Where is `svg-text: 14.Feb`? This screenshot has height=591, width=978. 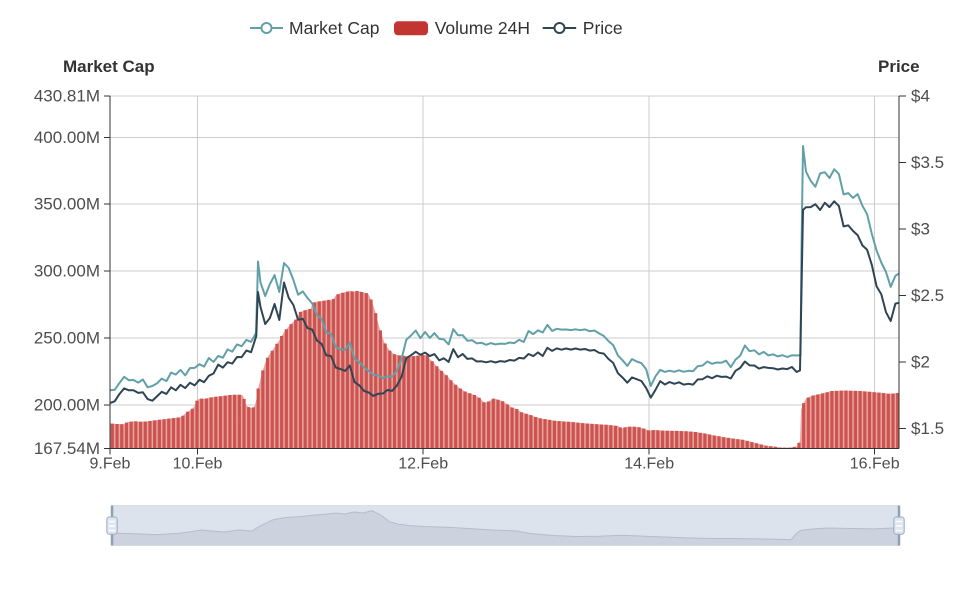
svg-text: 14.Feb is located at coordinates (649, 464).